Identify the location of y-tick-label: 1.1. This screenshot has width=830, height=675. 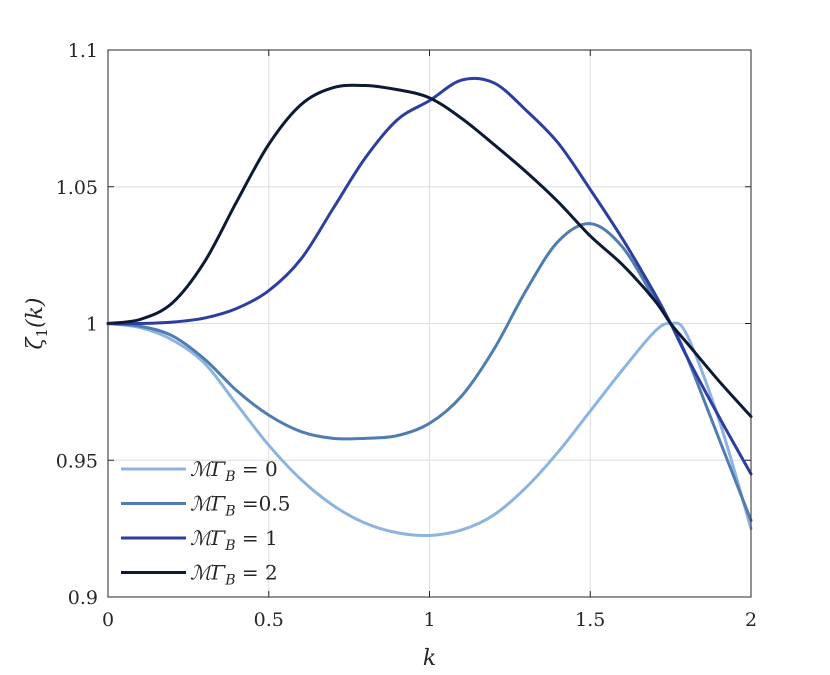
(83, 51).